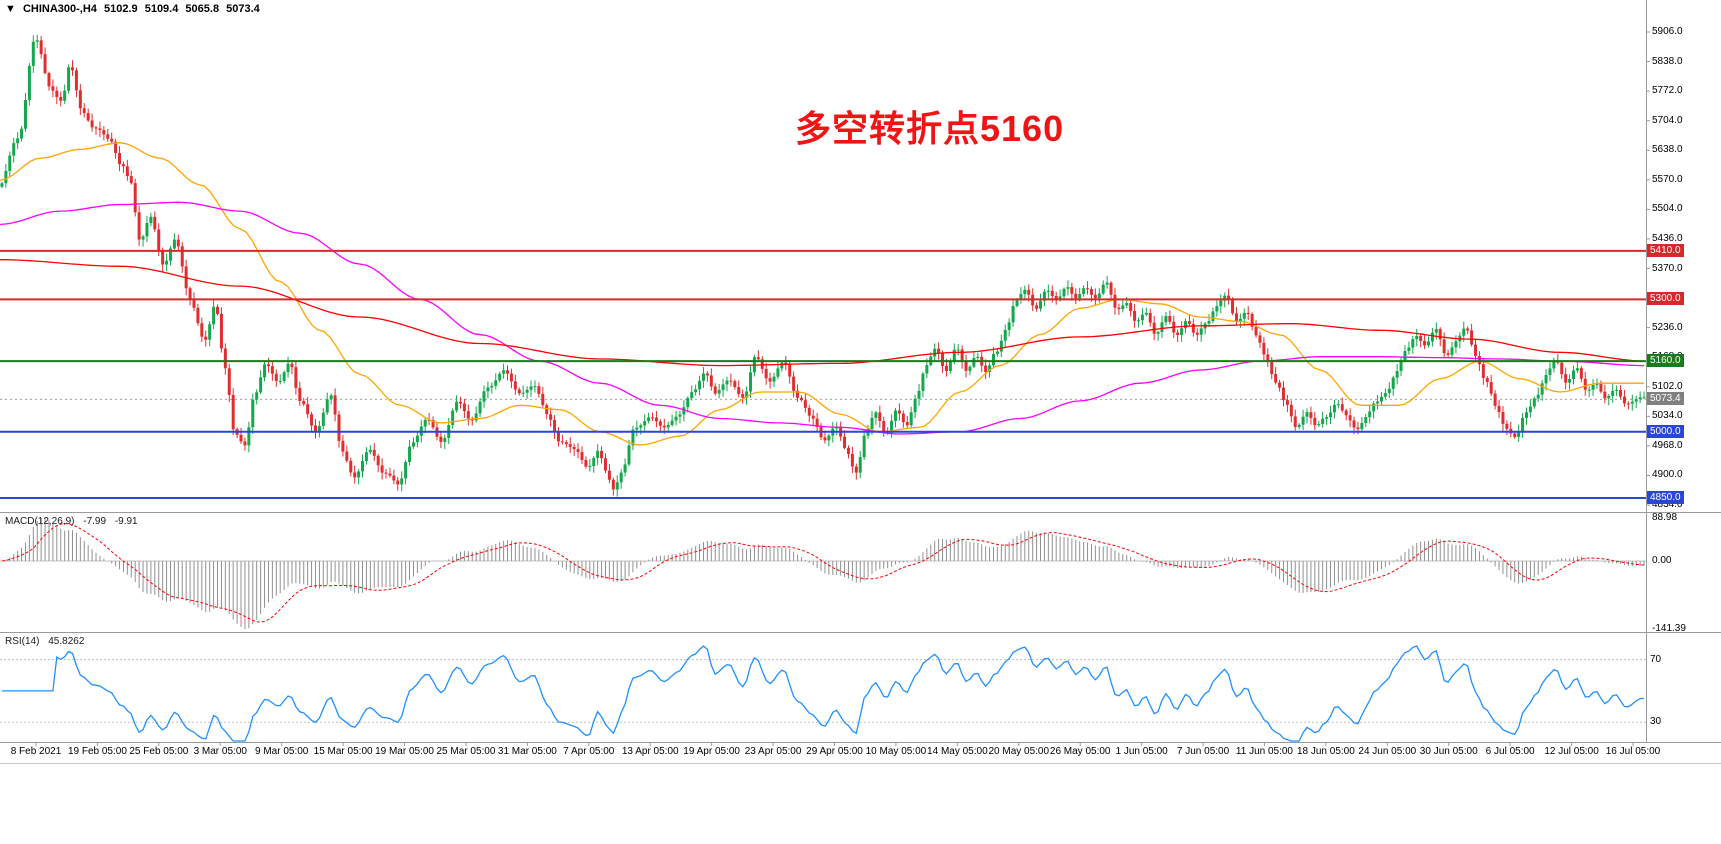 This screenshot has width=1721, height=844. I want to click on rsi-name: RSI(14), so click(22, 641).